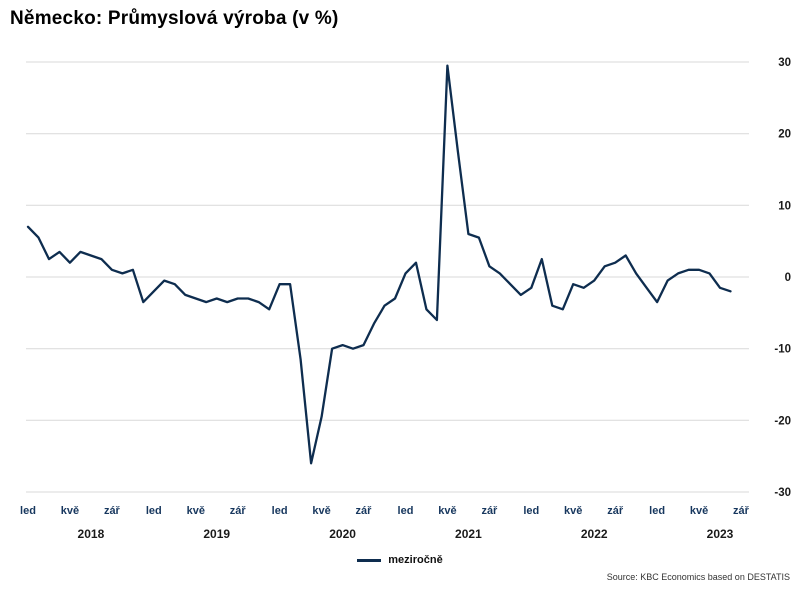  I want to click on x-axis-year-label: 2018, so click(91, 534).